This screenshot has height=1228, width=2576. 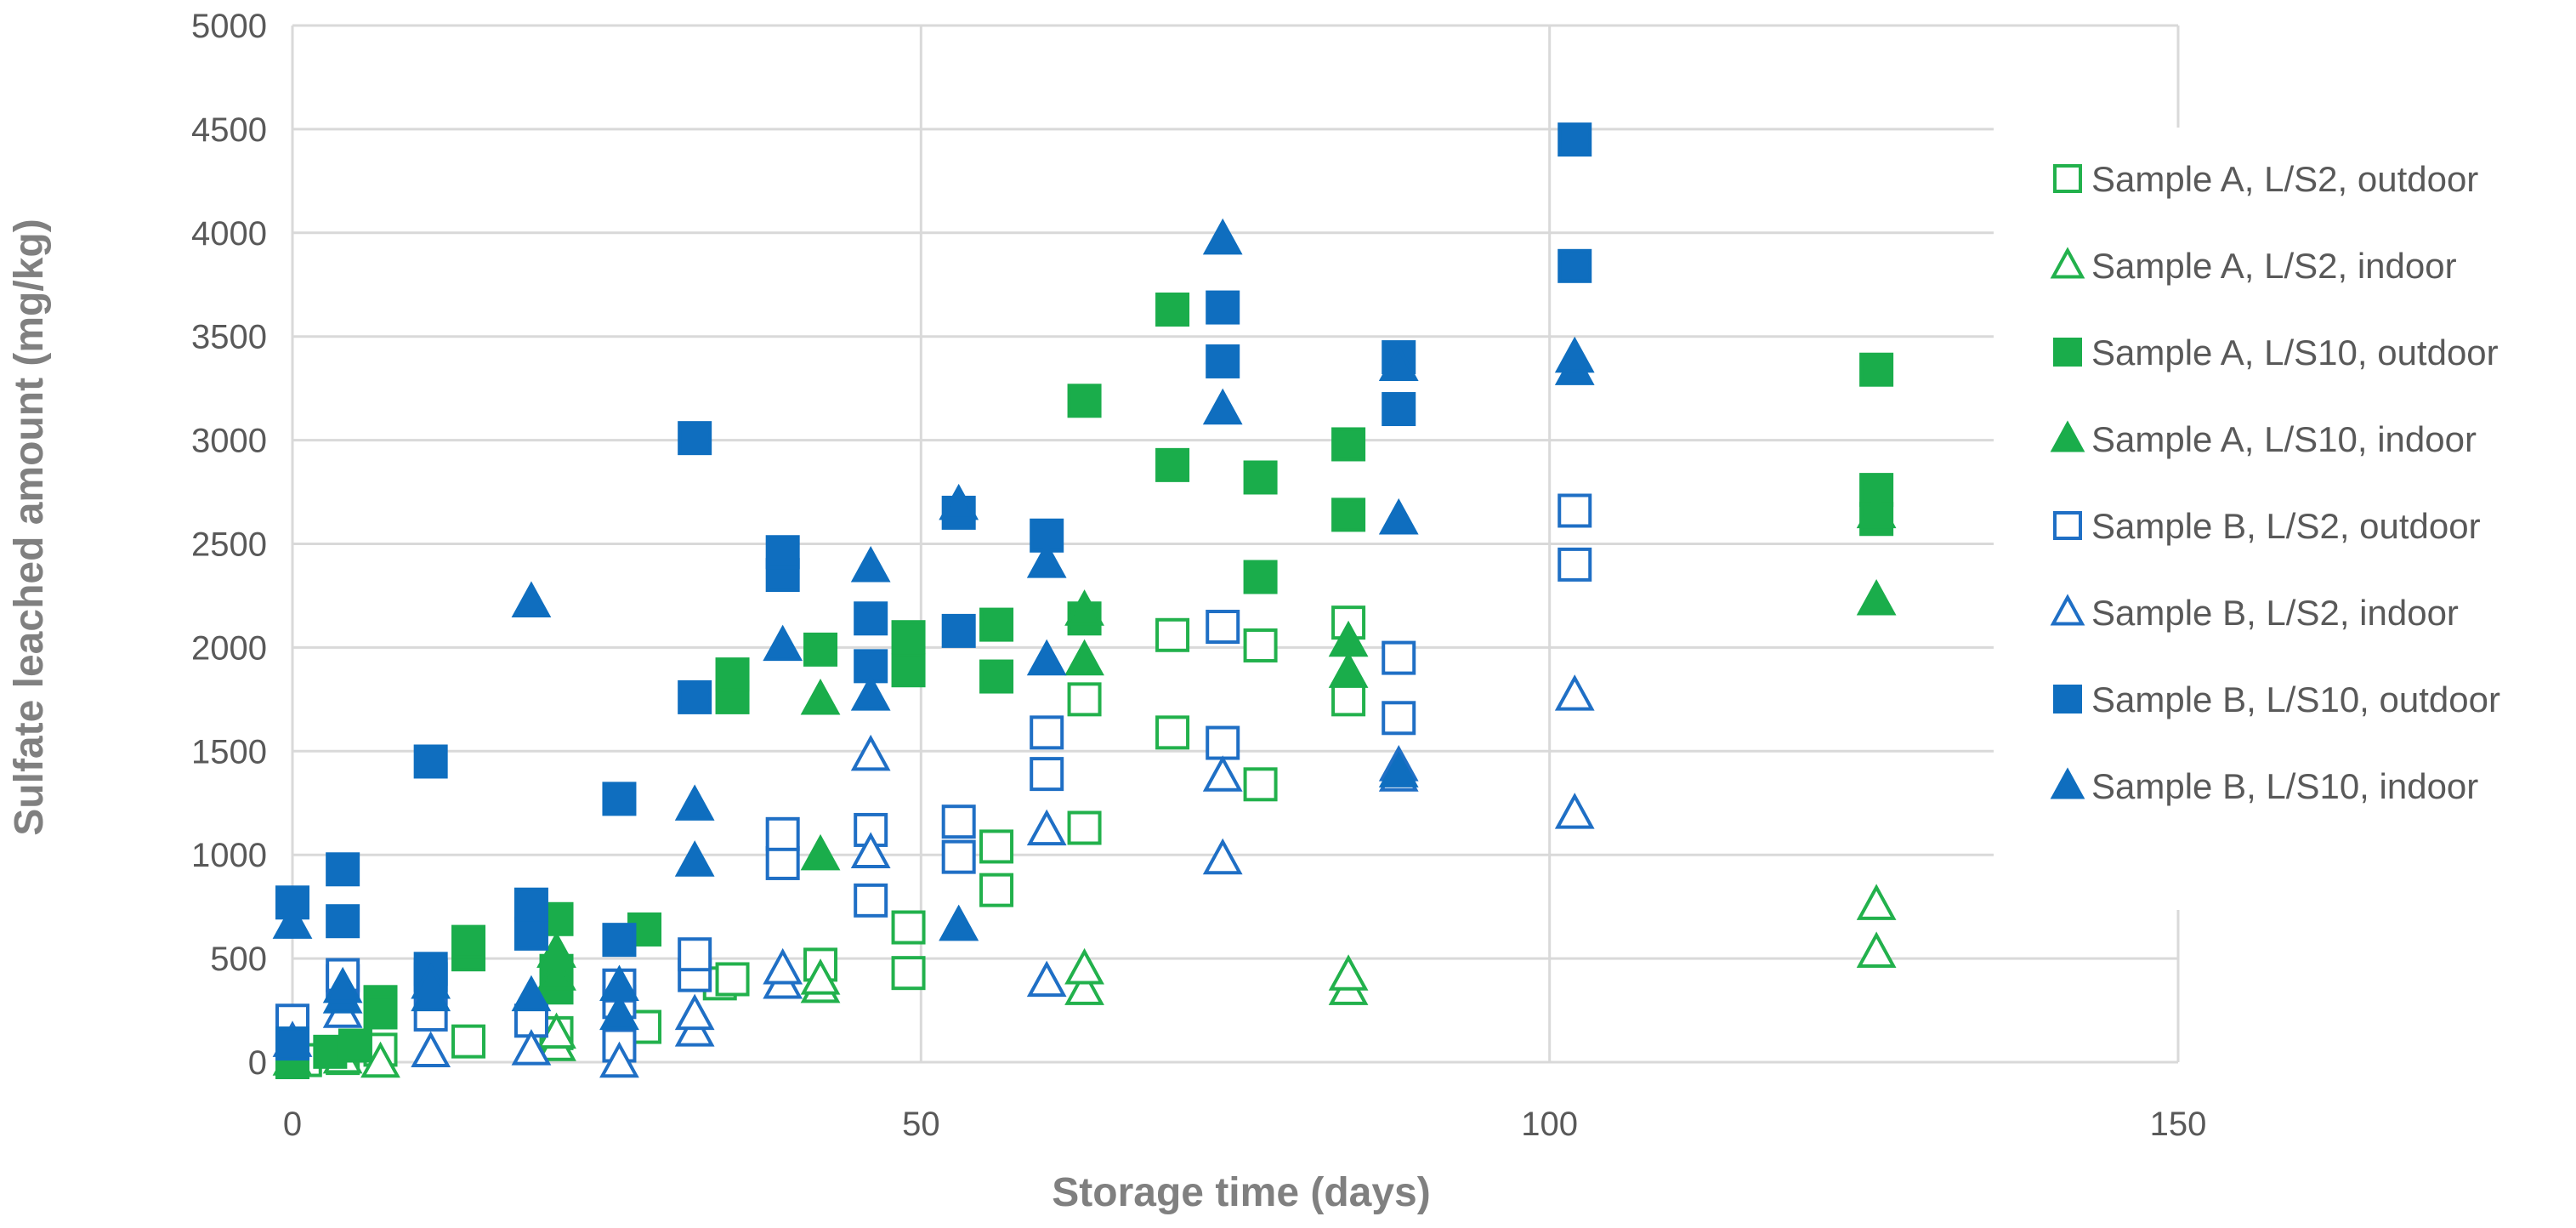 I want to click on legend-label: Sample A, L/S10, indoor, so click(x=2284, y=439).